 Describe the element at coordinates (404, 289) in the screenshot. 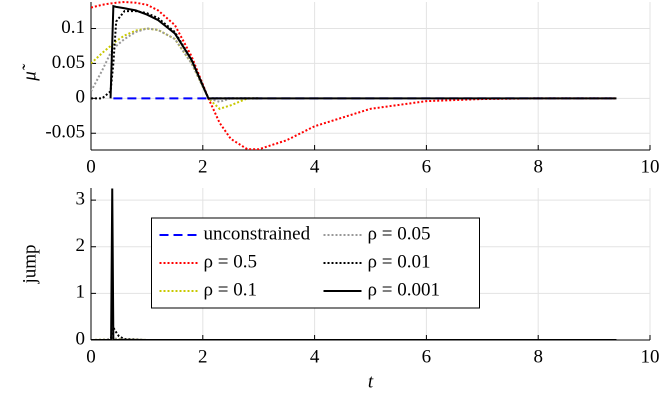

I see `legend-label: ρ = 0.001` at that location.